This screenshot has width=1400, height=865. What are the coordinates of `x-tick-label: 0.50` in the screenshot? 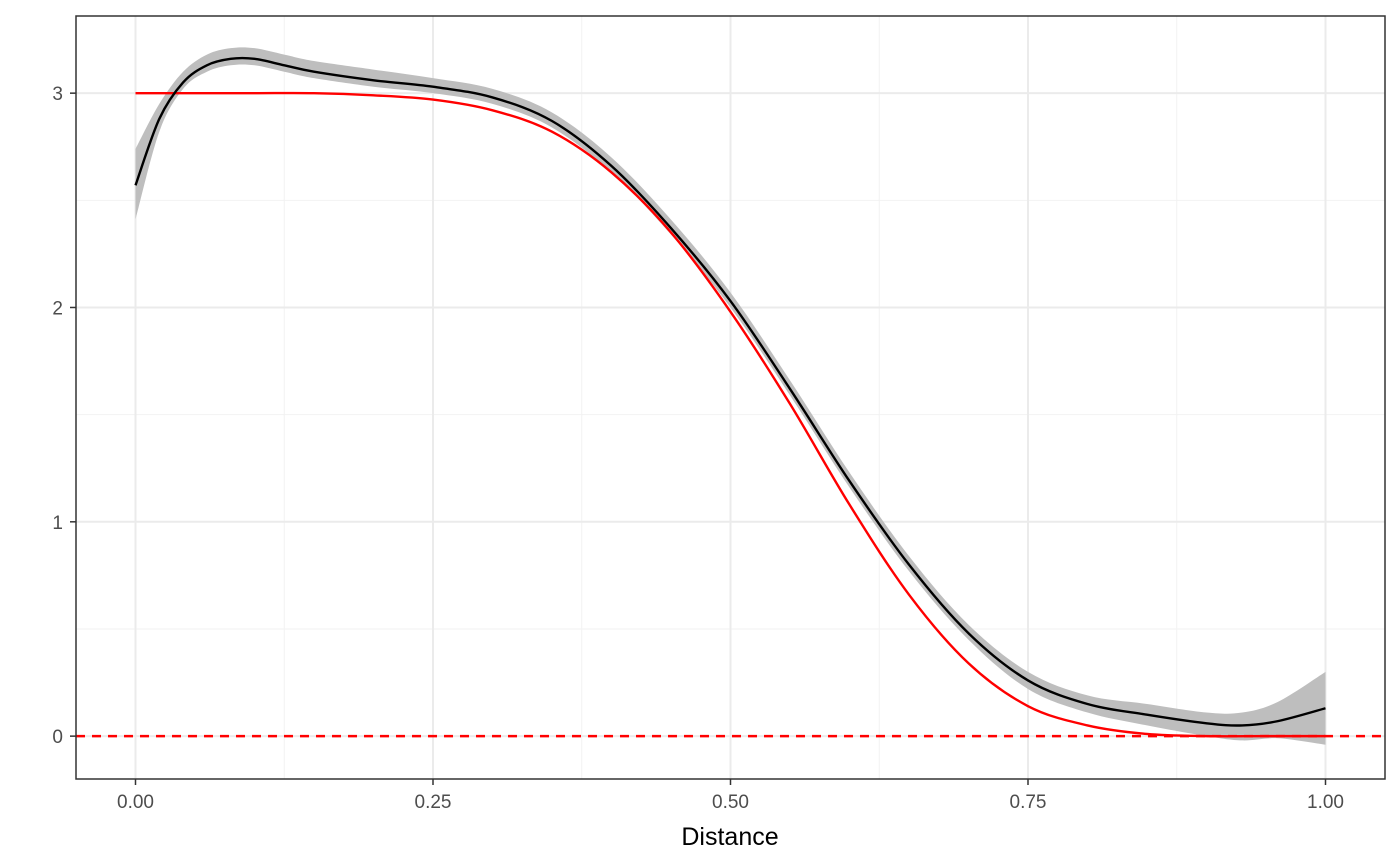 It's located at (730, 802).